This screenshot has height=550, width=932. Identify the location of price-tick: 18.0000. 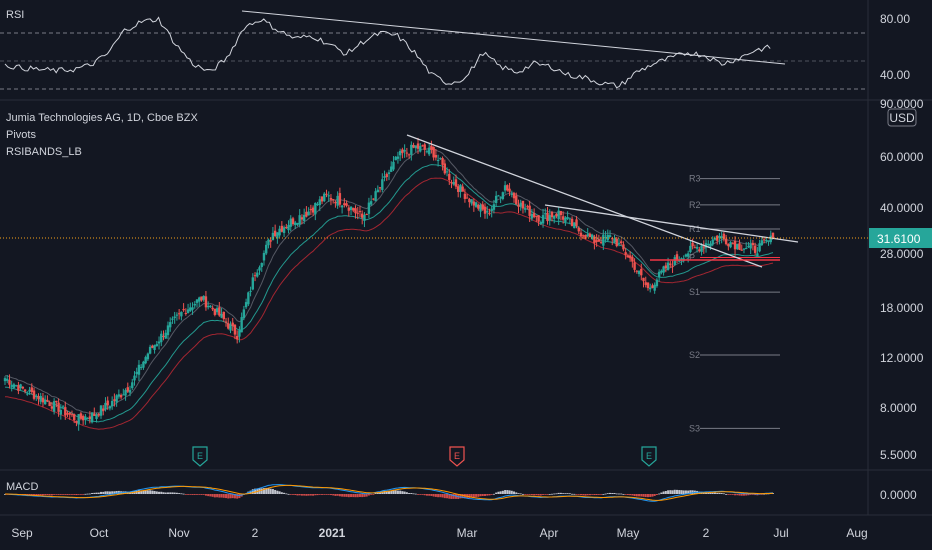
(902, 308).